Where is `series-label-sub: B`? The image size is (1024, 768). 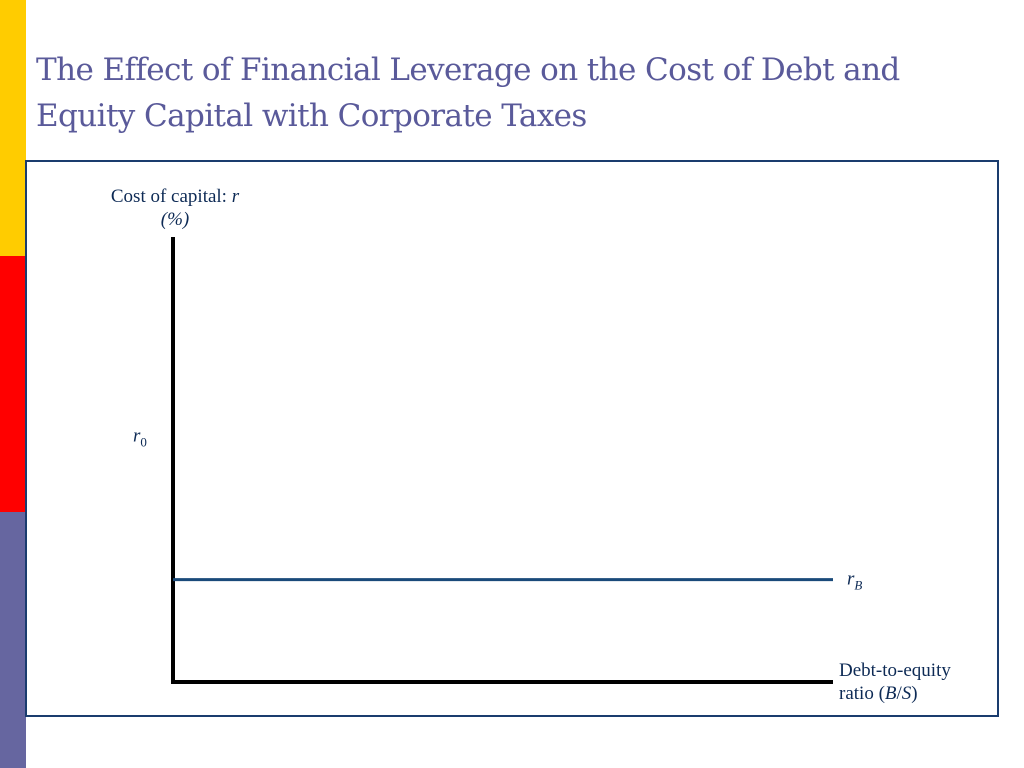
series-label-sub: B is located at coordinates (858, 585).